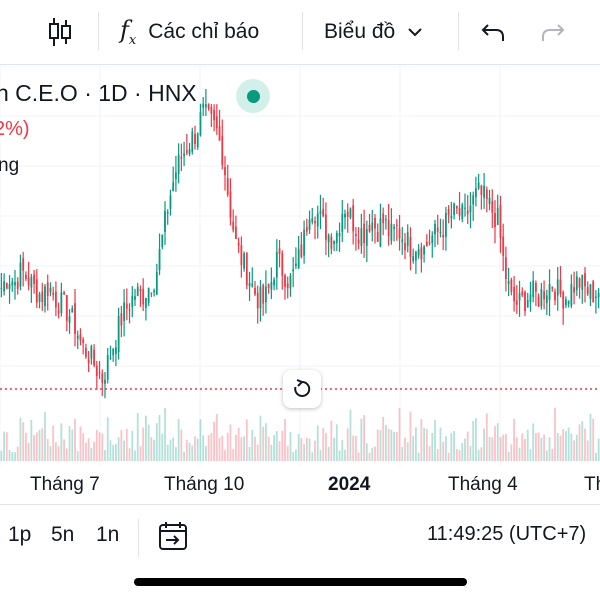 This screenshot has height=600, width=600. Describe the element at coordinates (493, 32) in the screenshot. I see `undo-button` at that location.